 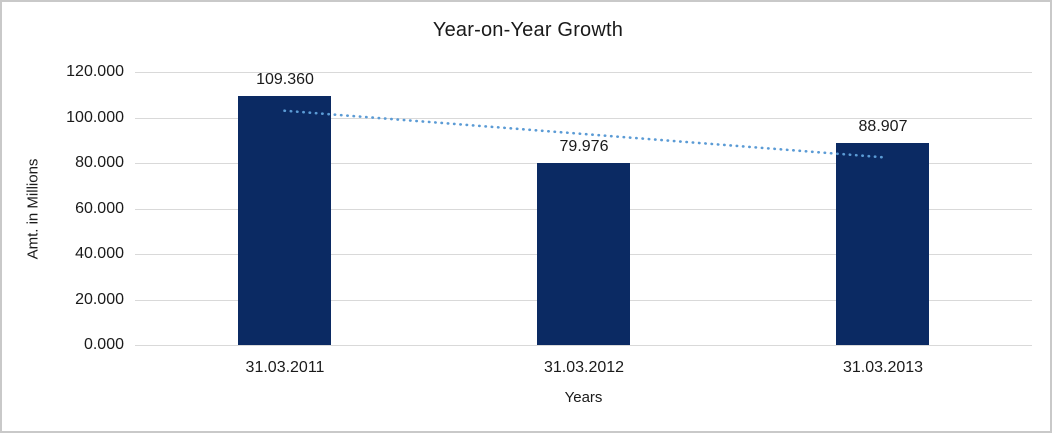 What do you see at coordinates (583, 397) in the screenshot?
I see `x-axis-title: Years` at bounding box center [583, 397].